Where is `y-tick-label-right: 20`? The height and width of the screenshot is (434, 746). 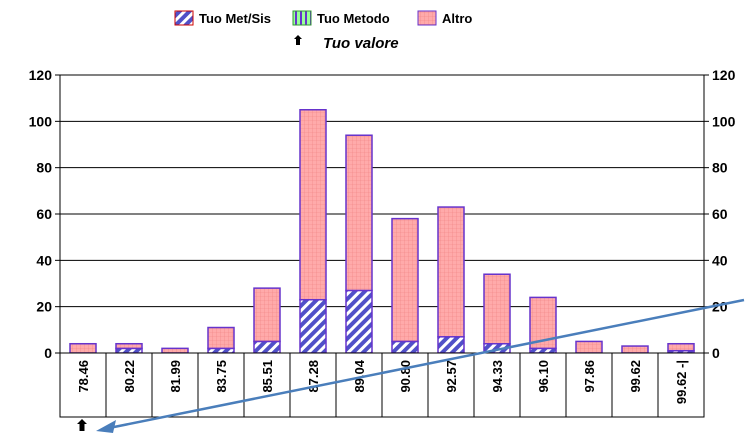
y-tick-label-right: 20 is located at coordinates (720, 307).